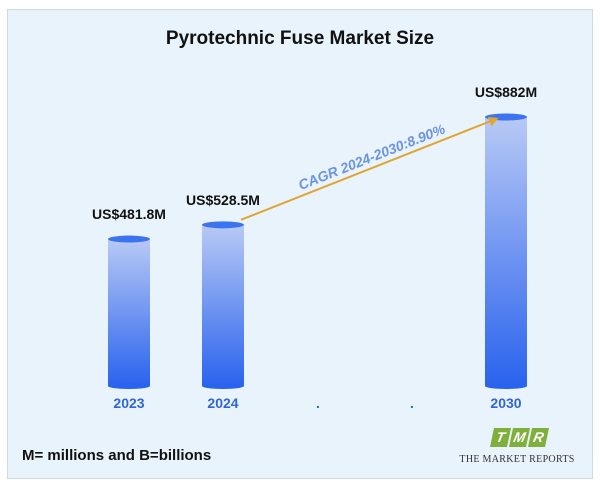 This screenshot has width=600, height=487. What do you see at coordinates (222, 403) in the screenshot?
I see `category-label-1: 2024` at bounding box center [222, 403].